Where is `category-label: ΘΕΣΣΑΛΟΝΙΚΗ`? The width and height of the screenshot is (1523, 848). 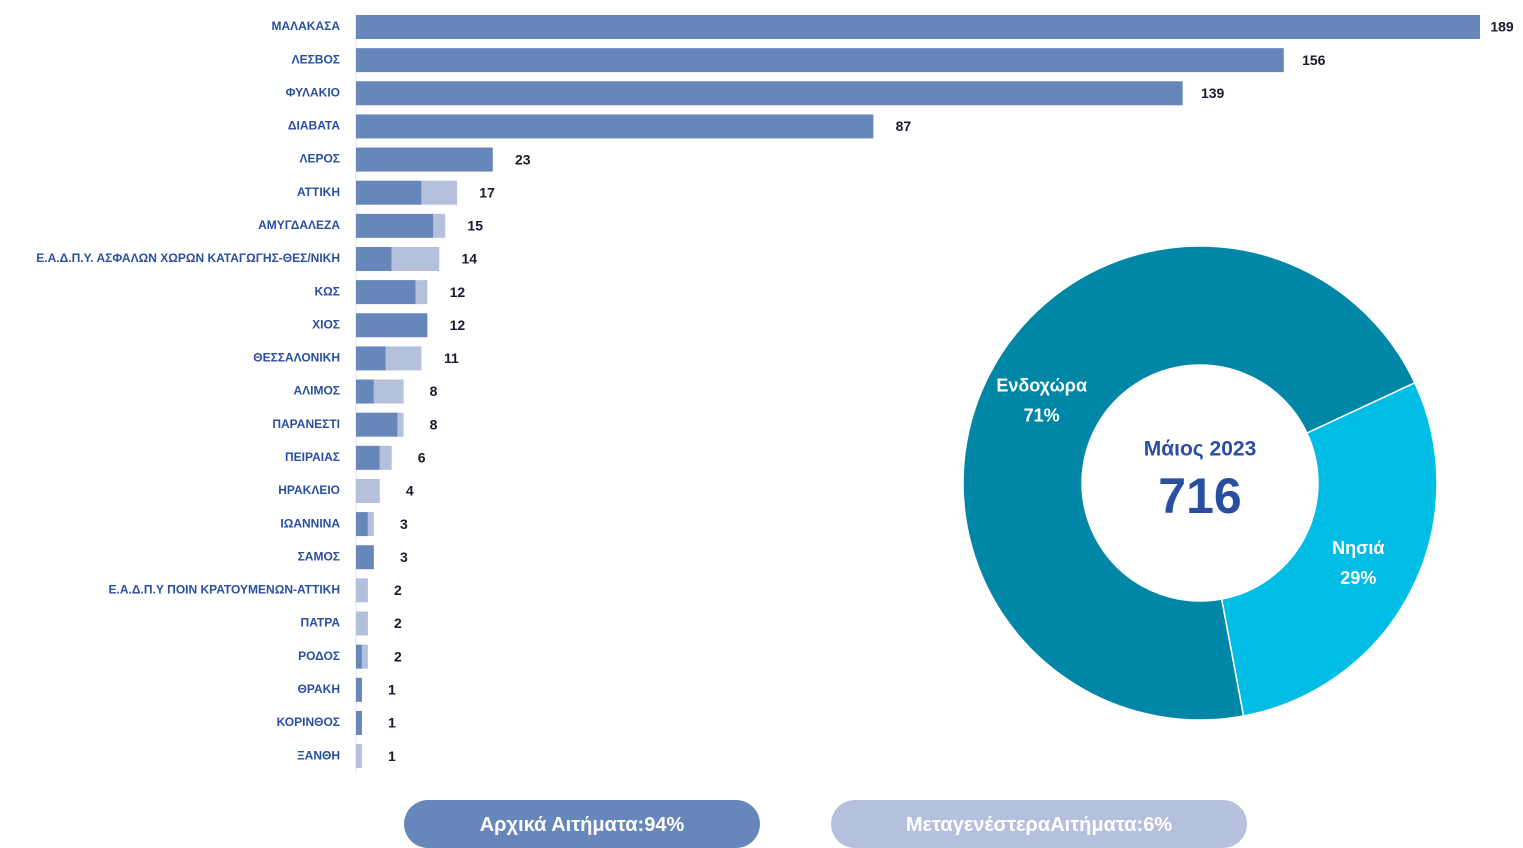
category-label: ΘΕΣΣΑΛΟΝΙΚΗ is located at coordinates (296, 358).